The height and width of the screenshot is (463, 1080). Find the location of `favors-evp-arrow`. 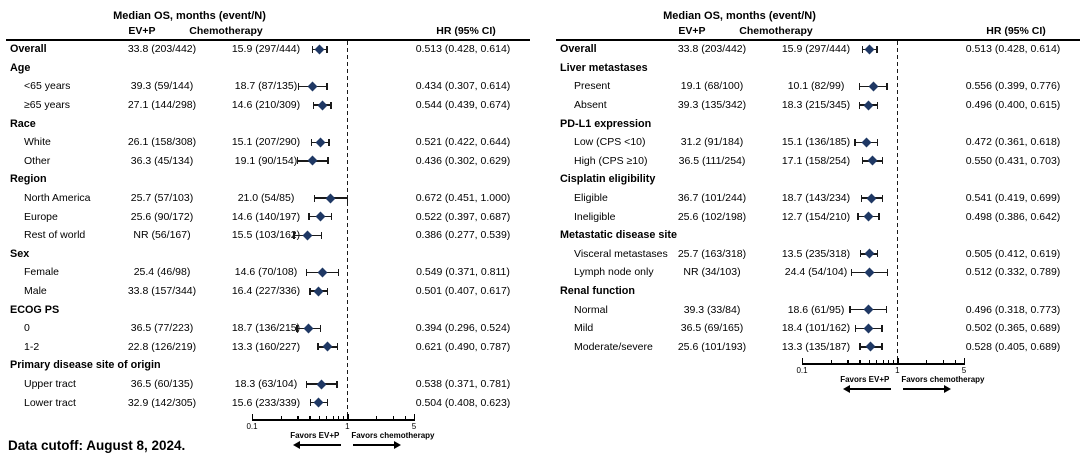

favors-evp-arrow is located at coordinates (317, 445).